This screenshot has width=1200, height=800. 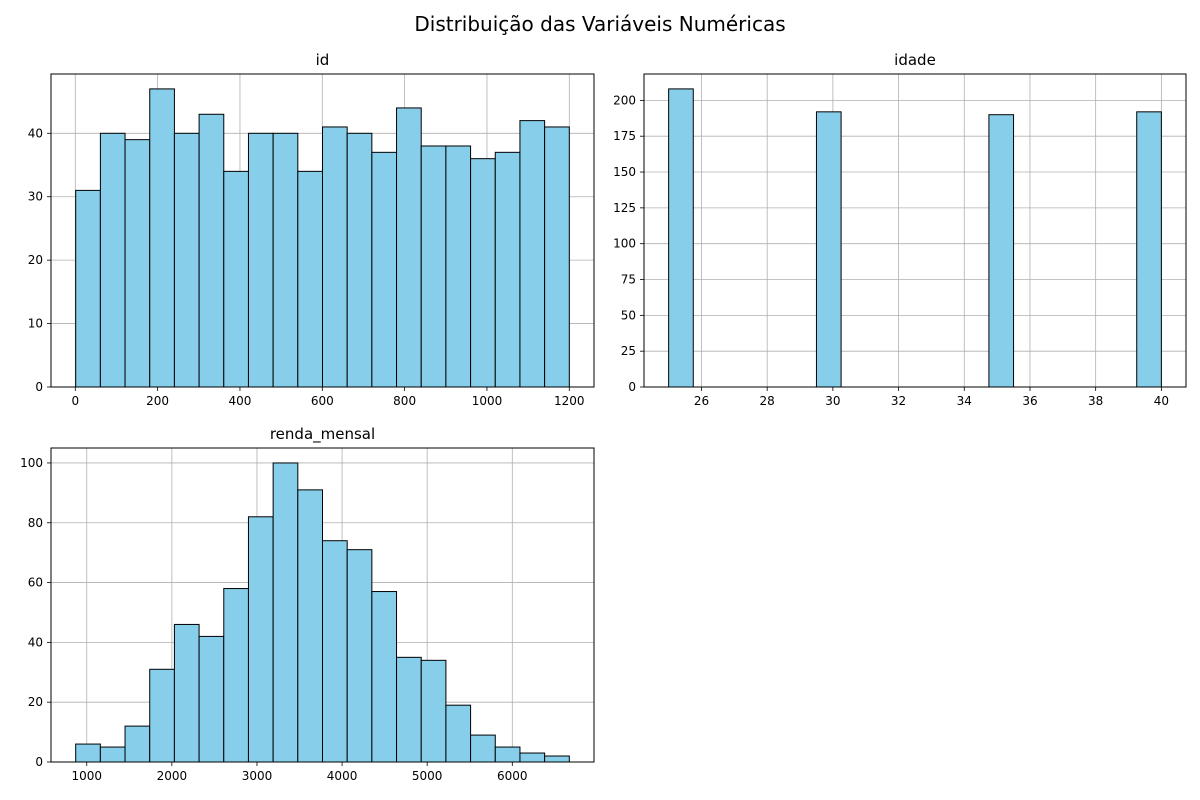 I want to click on y-tick-label: 125, so click(x=624, y=208).